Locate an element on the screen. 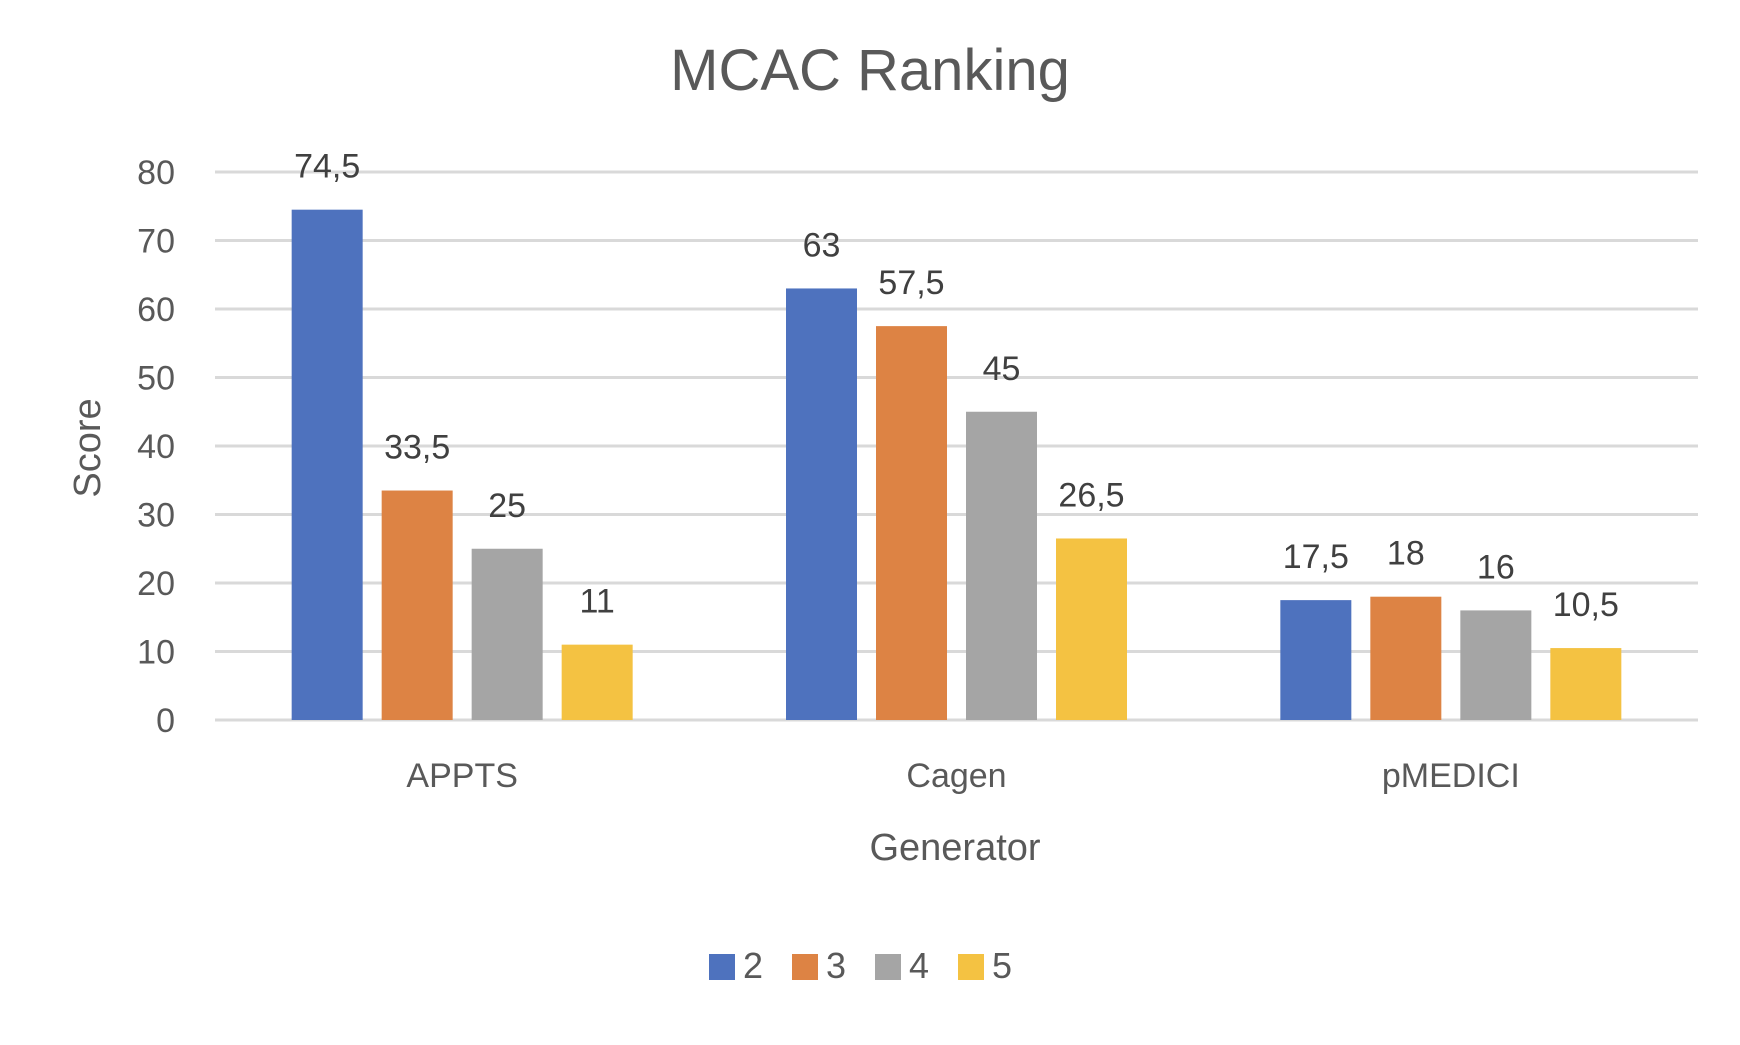 This screenshot has height=1045, width=1740. y-tick-label: 0 is located at coordinates (165, 721).